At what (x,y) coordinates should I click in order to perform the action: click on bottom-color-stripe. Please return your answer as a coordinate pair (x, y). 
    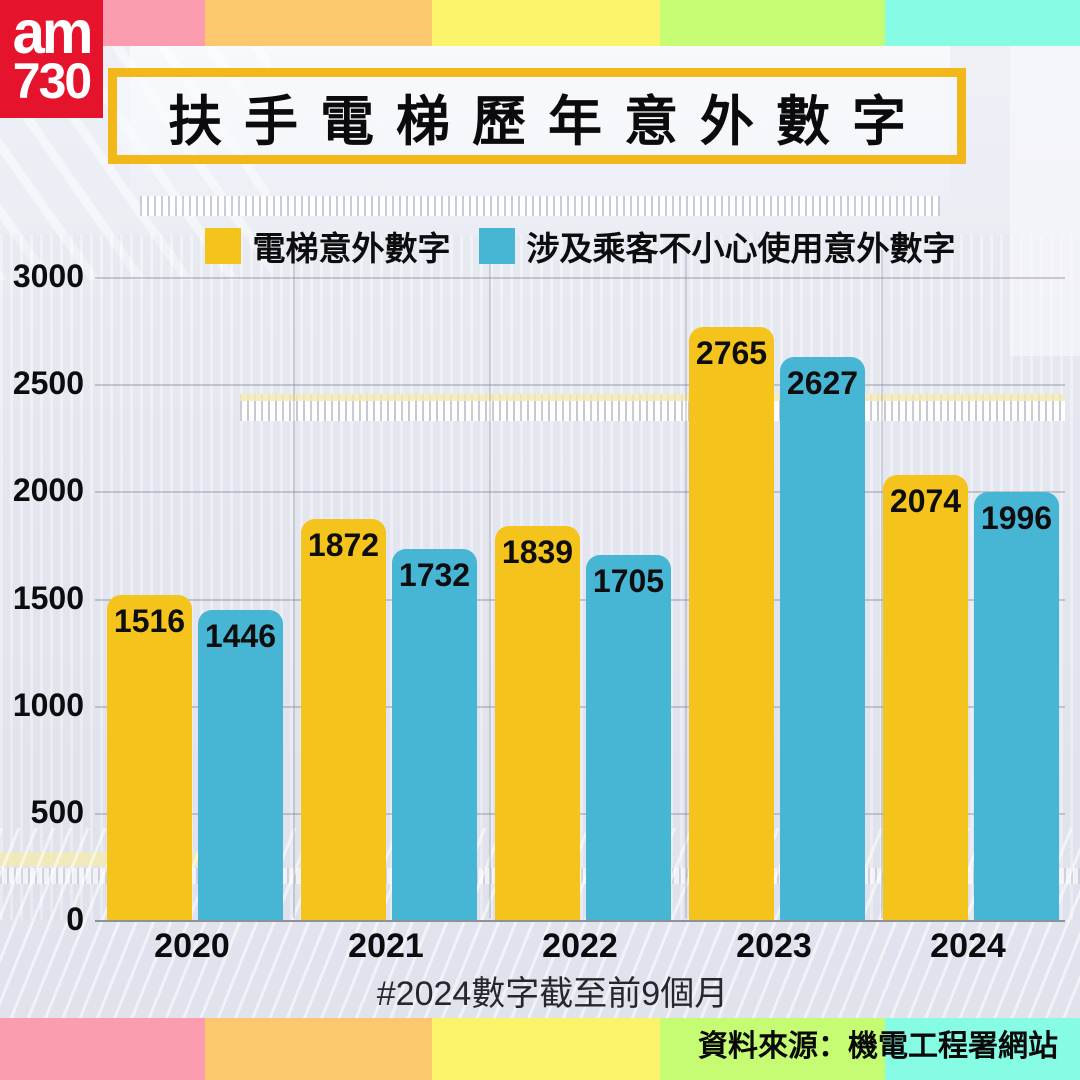
    Looking at the image, I should click on (540, 1049).